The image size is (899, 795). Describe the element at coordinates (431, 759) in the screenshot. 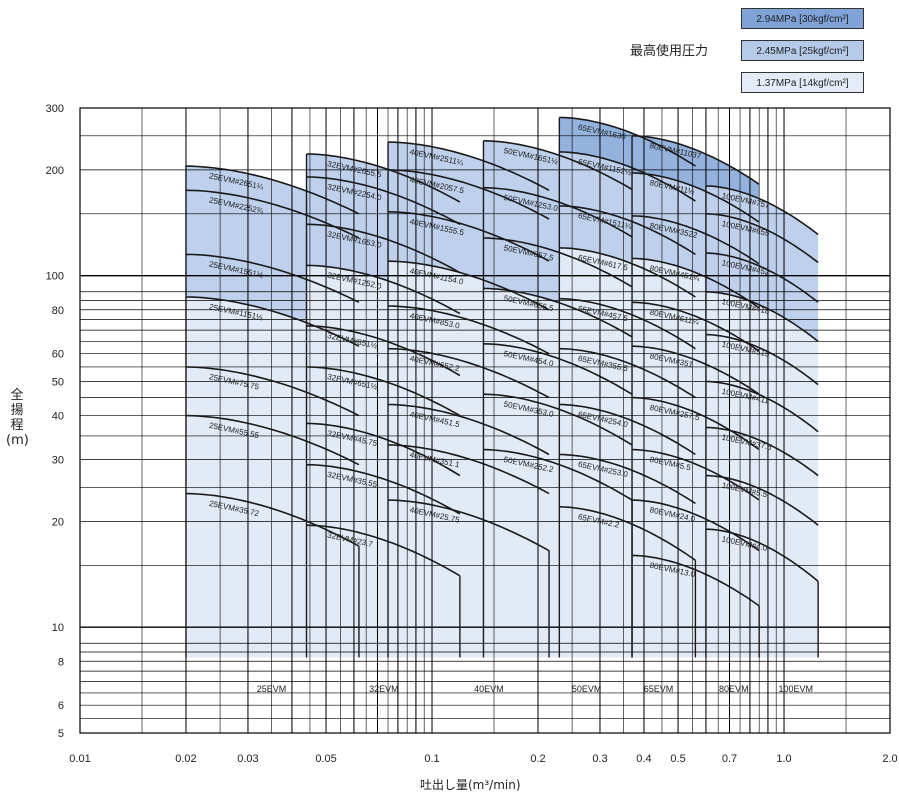

I see `x-tick-label: 0.1` at that location.